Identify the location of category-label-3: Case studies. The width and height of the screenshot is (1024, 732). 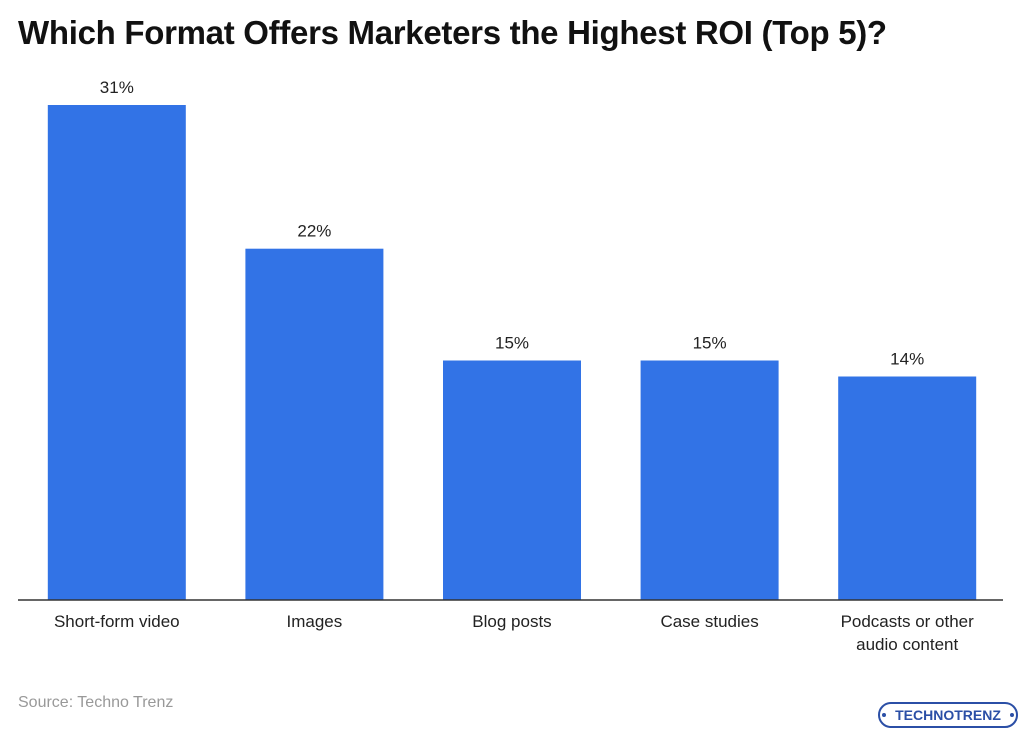
(709, 621).